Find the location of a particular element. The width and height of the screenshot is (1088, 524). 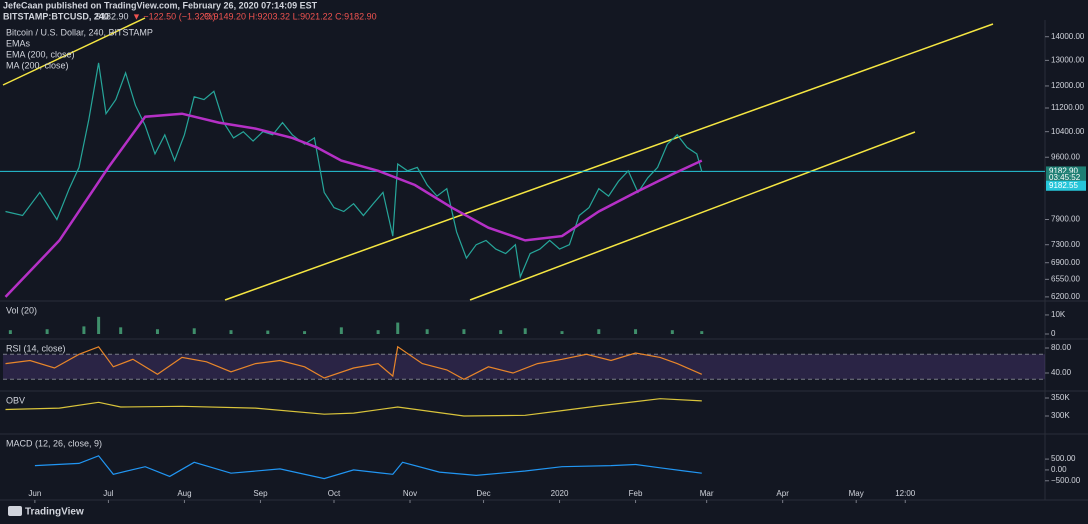

y-tick-label: 350K is located at coordinates (1060, 397).